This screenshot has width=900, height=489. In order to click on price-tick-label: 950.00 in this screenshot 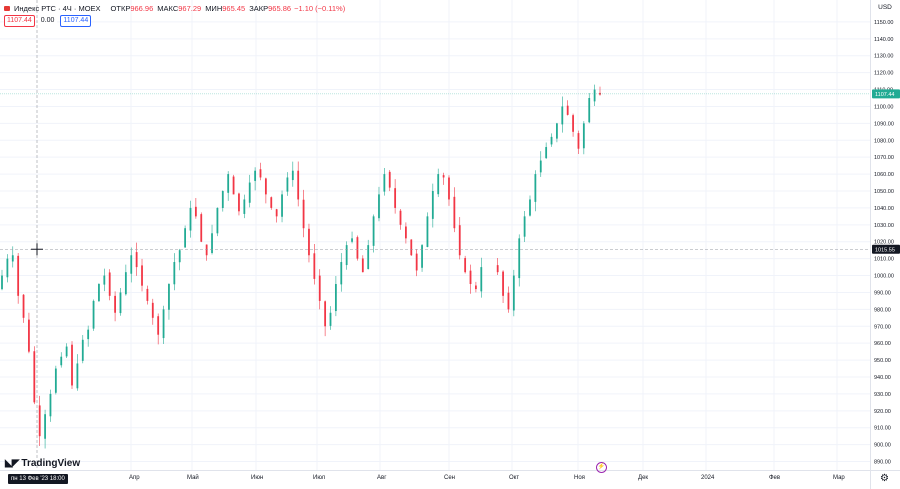, I will do `click(882, 361)`.